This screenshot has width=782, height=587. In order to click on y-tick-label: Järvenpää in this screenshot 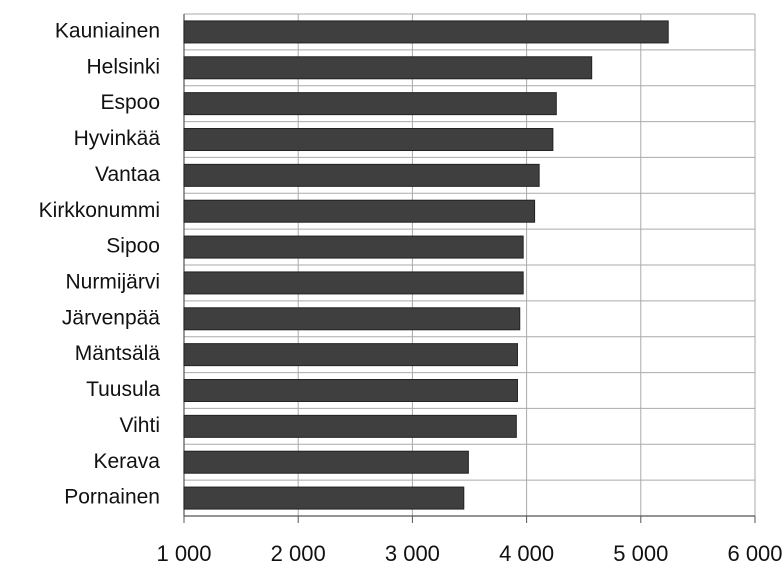, I will do `click(111, 317)`.